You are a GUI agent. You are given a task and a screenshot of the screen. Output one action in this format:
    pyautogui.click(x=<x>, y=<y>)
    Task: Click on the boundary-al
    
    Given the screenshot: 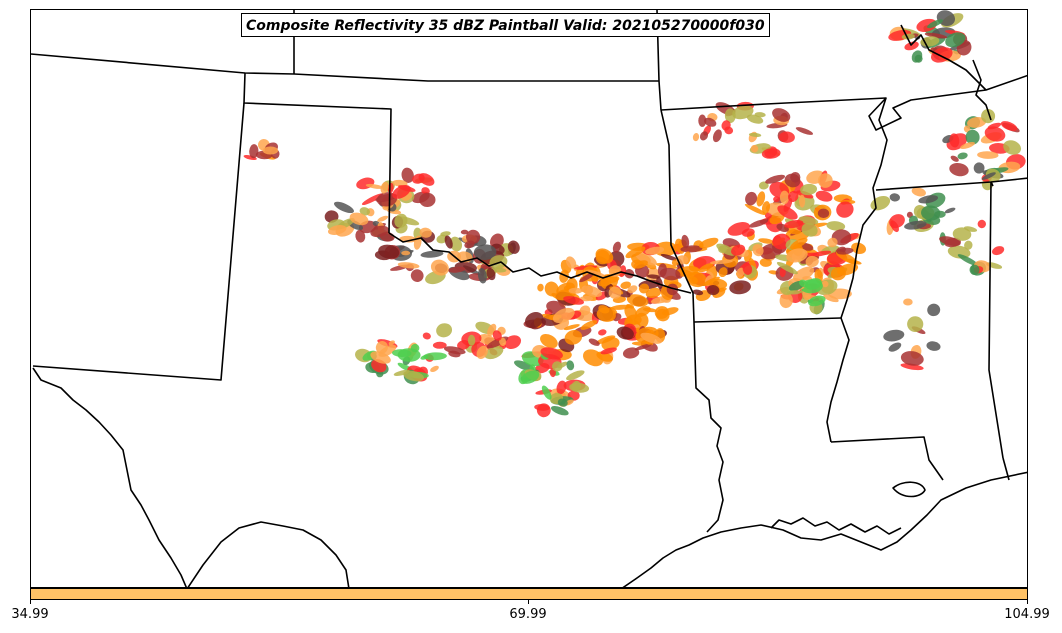 What is the action you would take?
    pyautogui.click(x=992, y=184)
    